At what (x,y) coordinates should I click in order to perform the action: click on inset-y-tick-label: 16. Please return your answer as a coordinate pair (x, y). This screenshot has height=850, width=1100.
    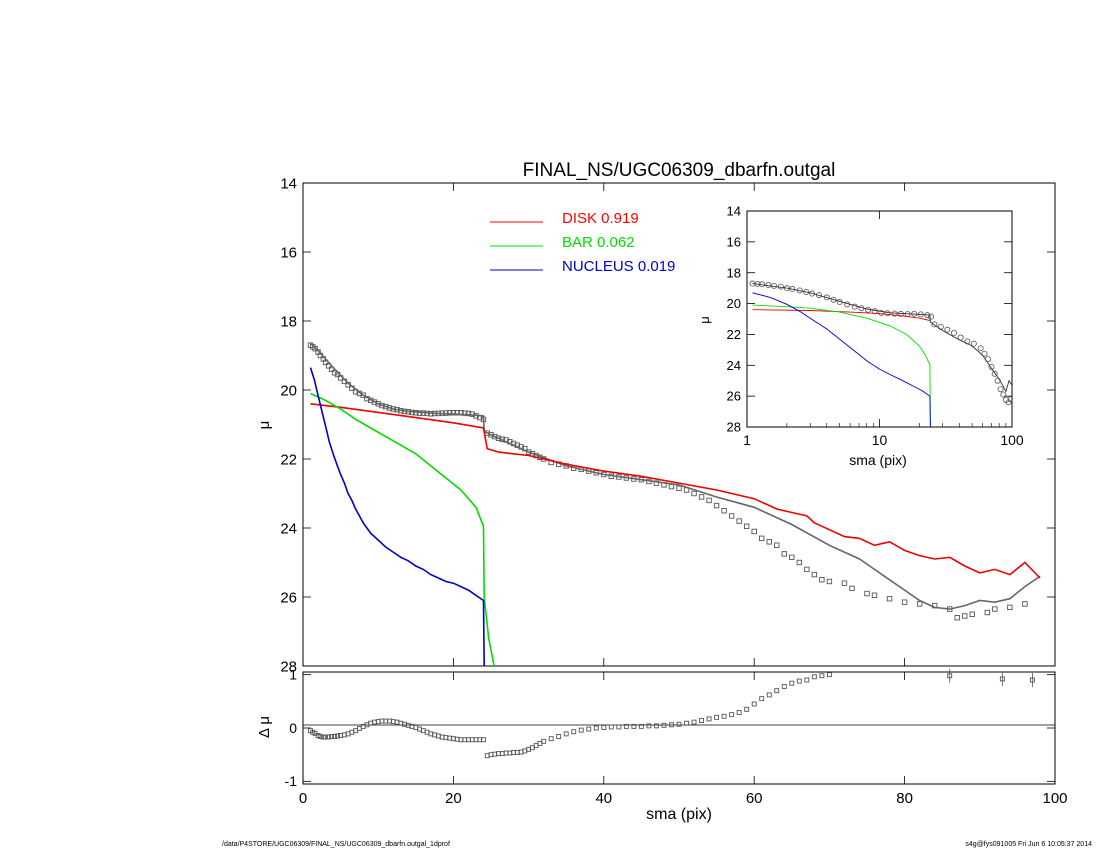
    Looking at the image, I should click on (734, 241).